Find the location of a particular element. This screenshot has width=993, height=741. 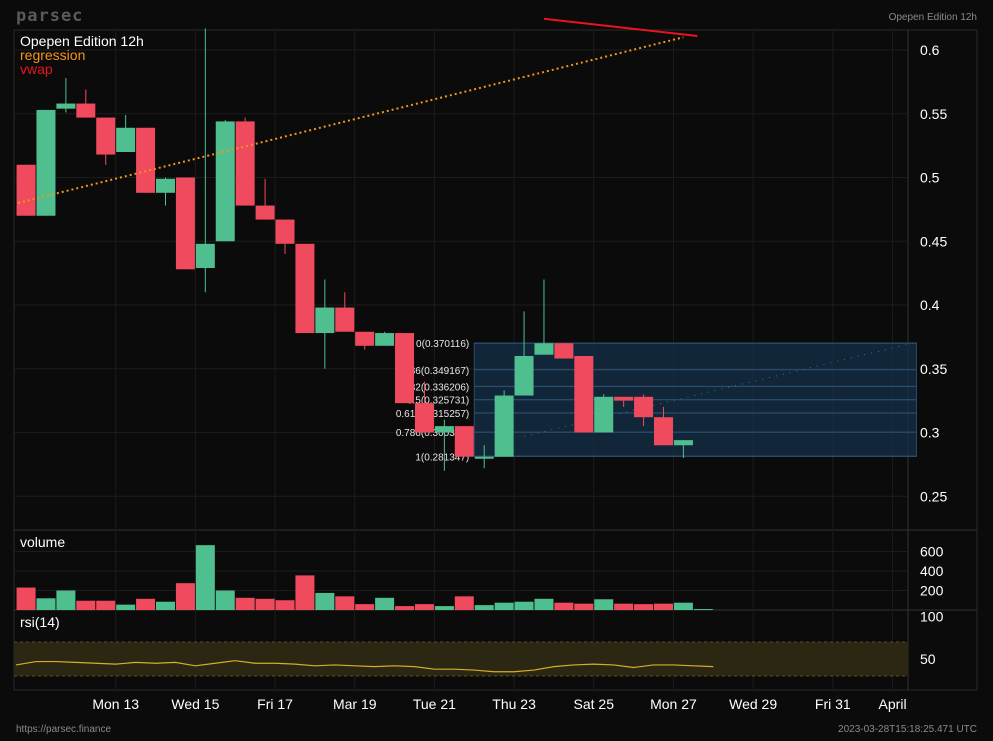

x-tick-label: Fri 31 is located at coordinates (833, 704).